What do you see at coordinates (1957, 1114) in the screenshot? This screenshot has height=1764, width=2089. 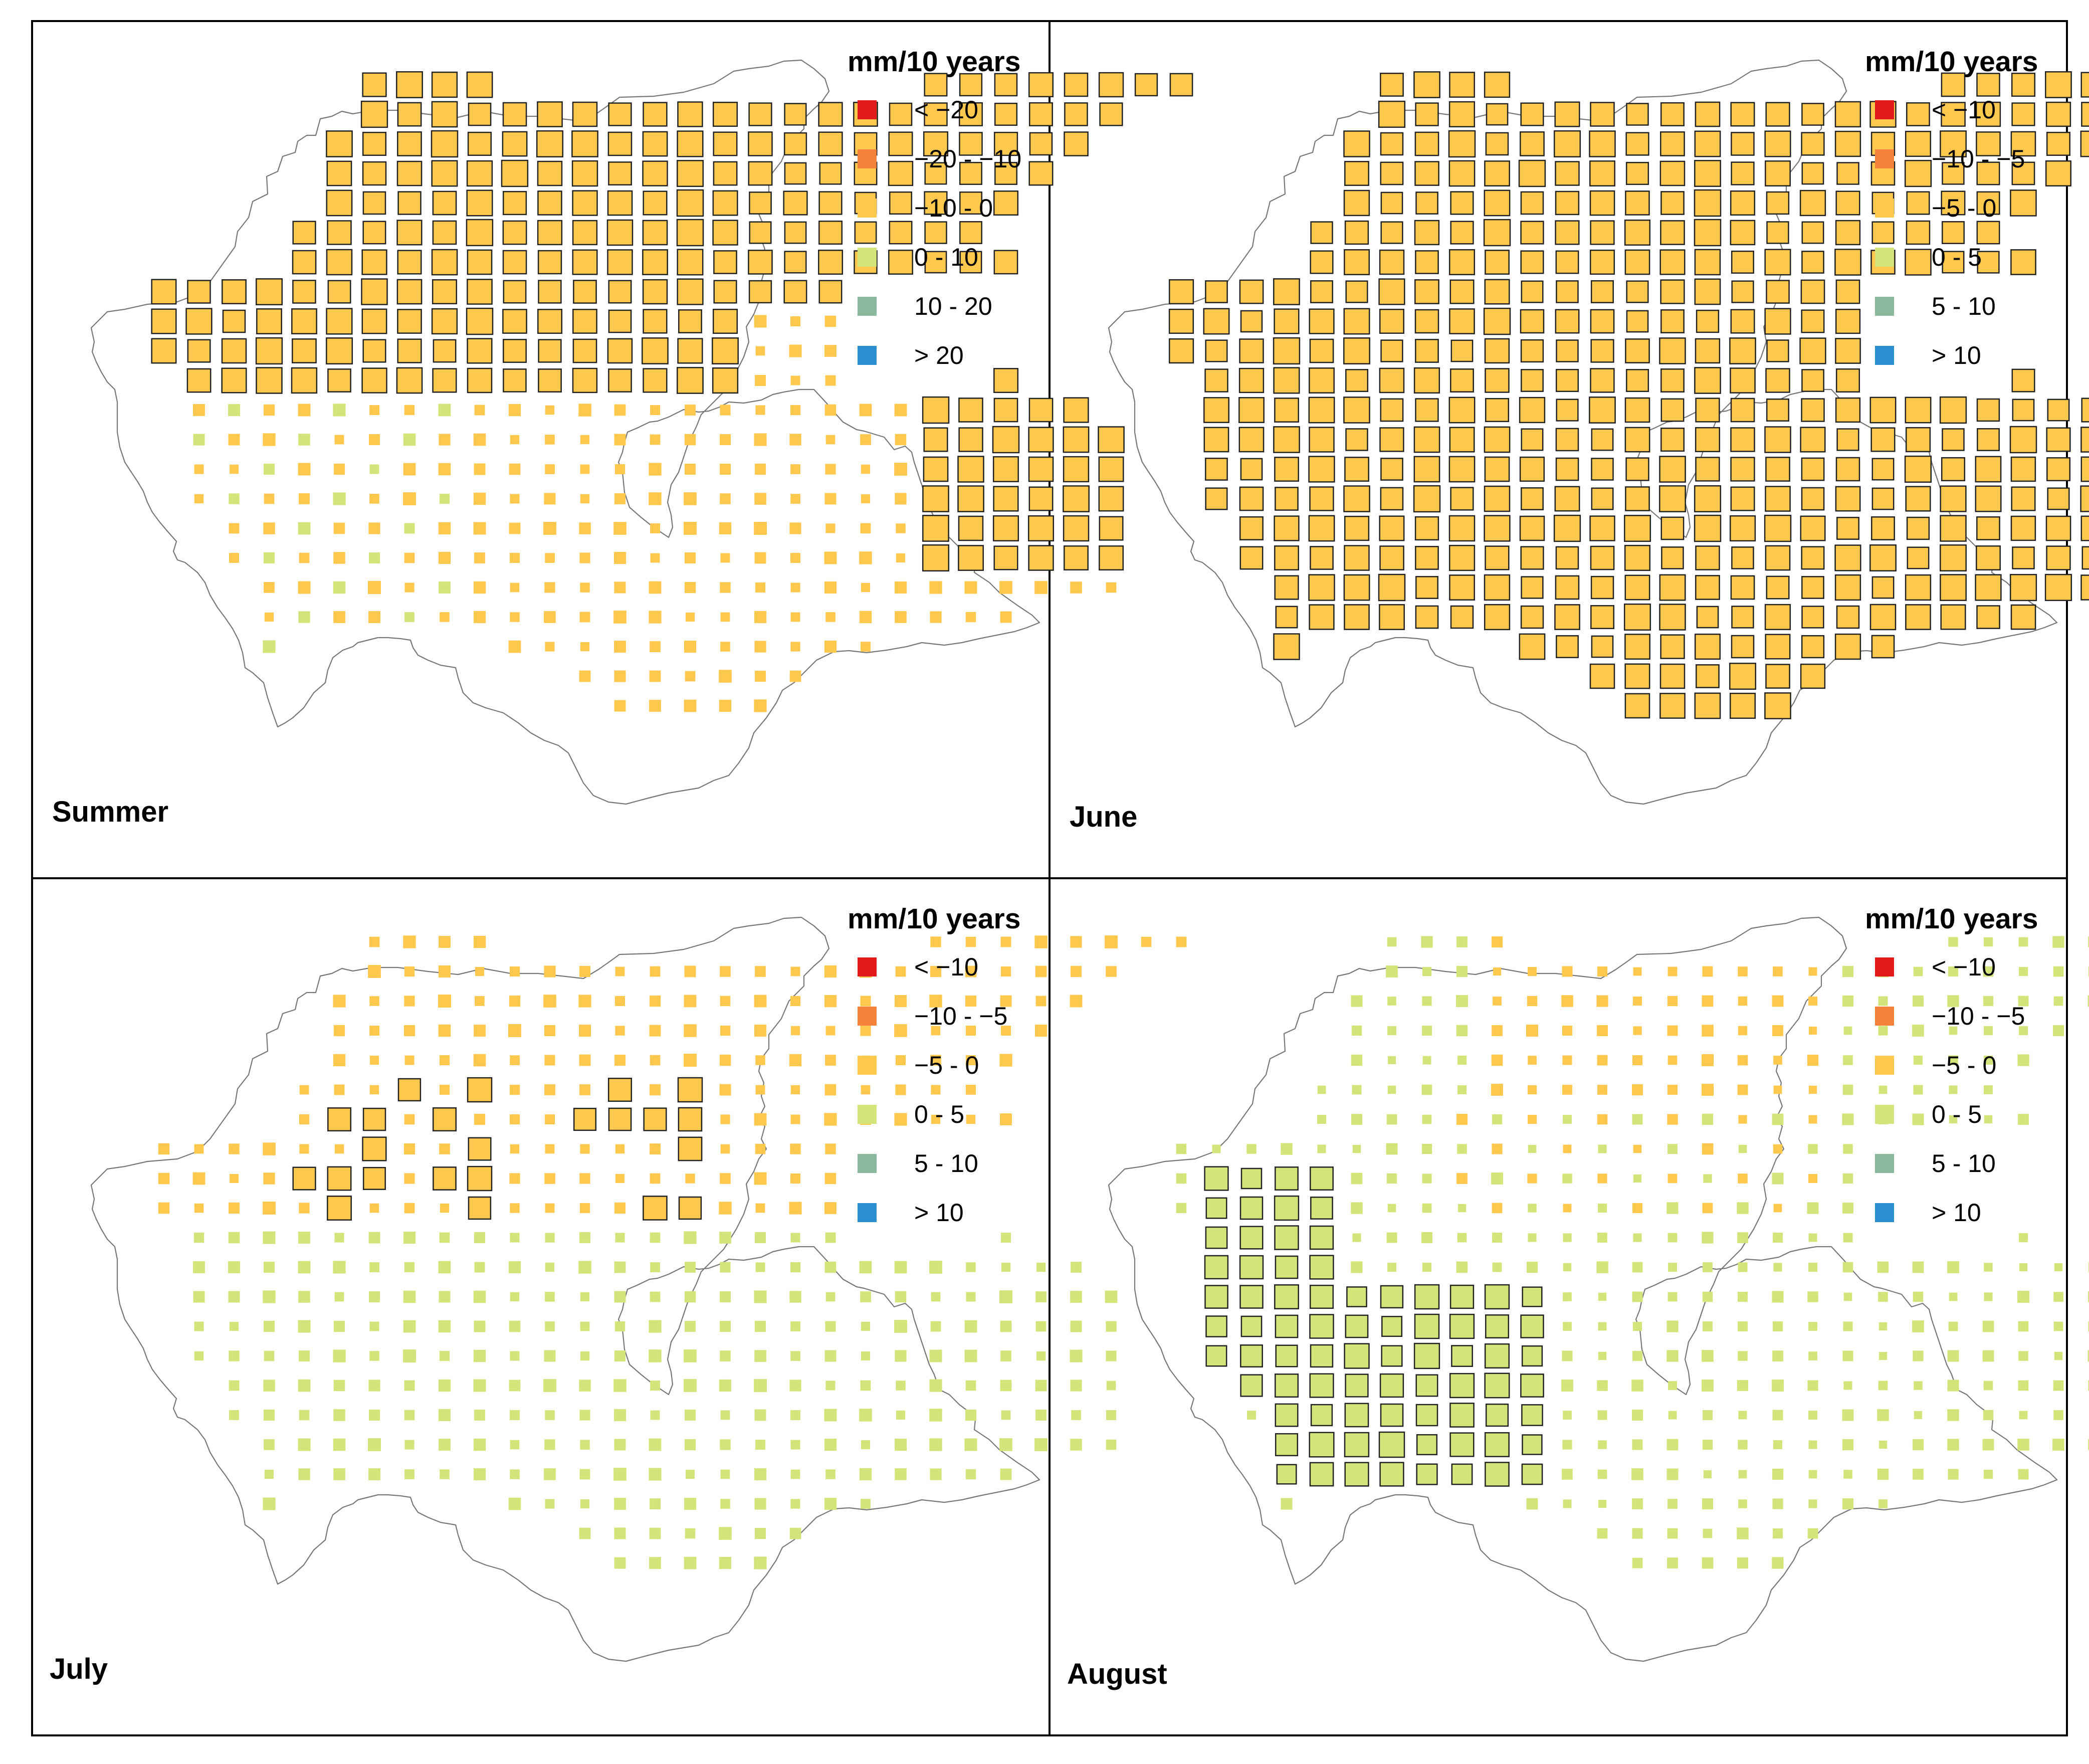 I see `legend-label: 0 - 5` at bounding box center [1957, 1114].